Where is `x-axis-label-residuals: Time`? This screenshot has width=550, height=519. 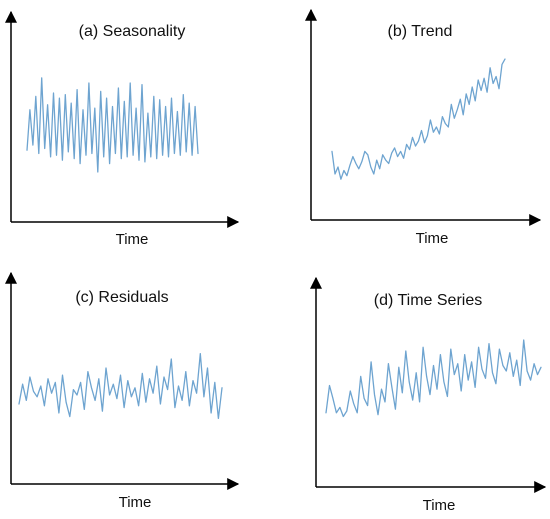 x-axis-label-residuals: Time is located at coordinates (135, 502).